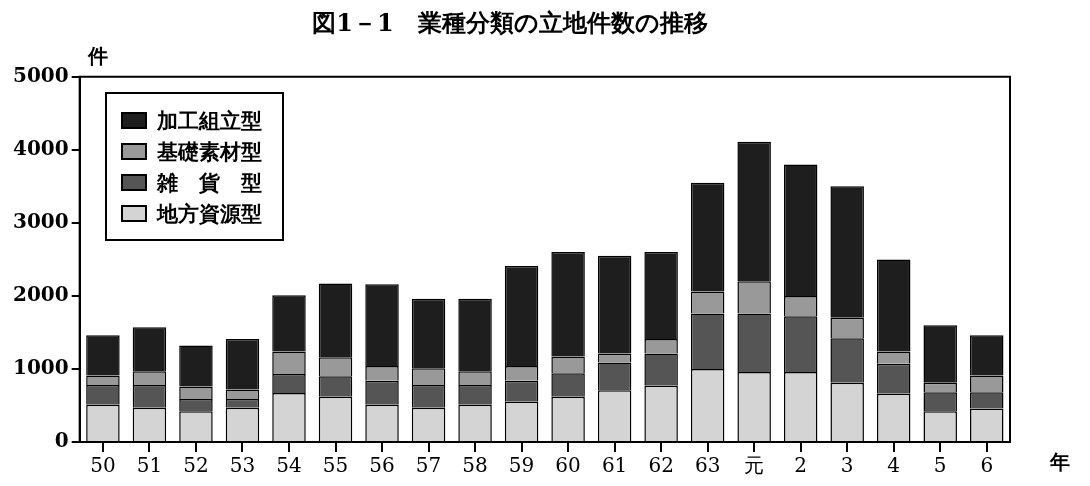 The image size is (1090, 486). I want to click on x-tick-label: 54, so click(289, 465).